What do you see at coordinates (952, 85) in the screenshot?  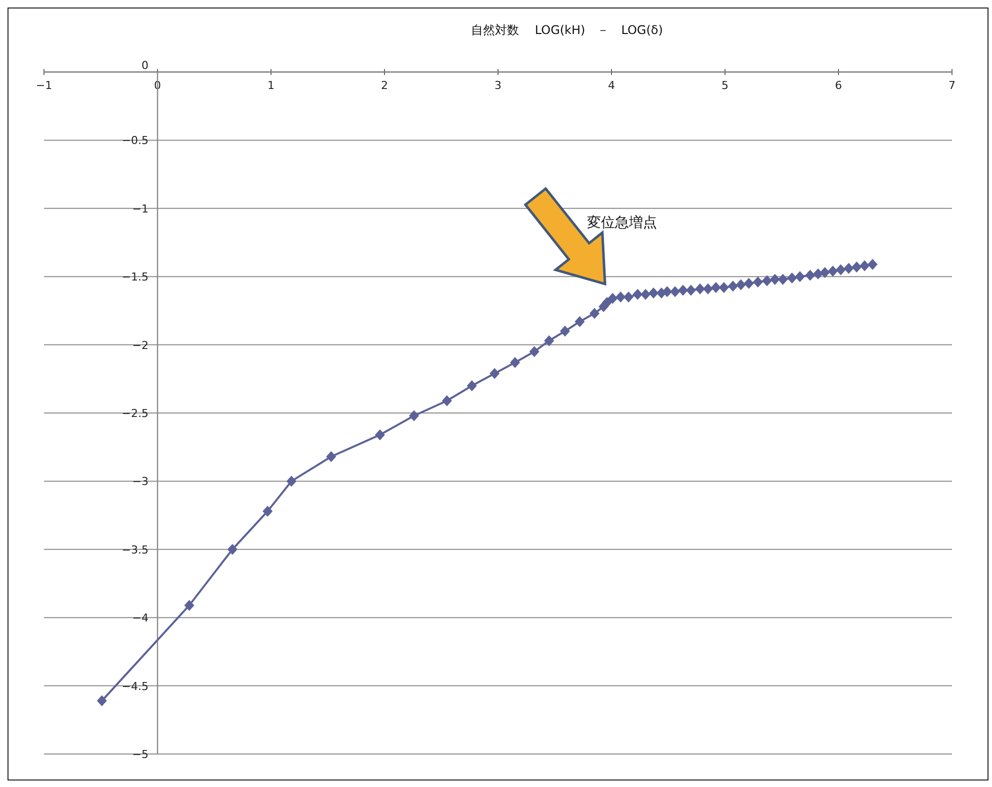 I see `x-tick-label: 7` at bounding box center [952, 85].